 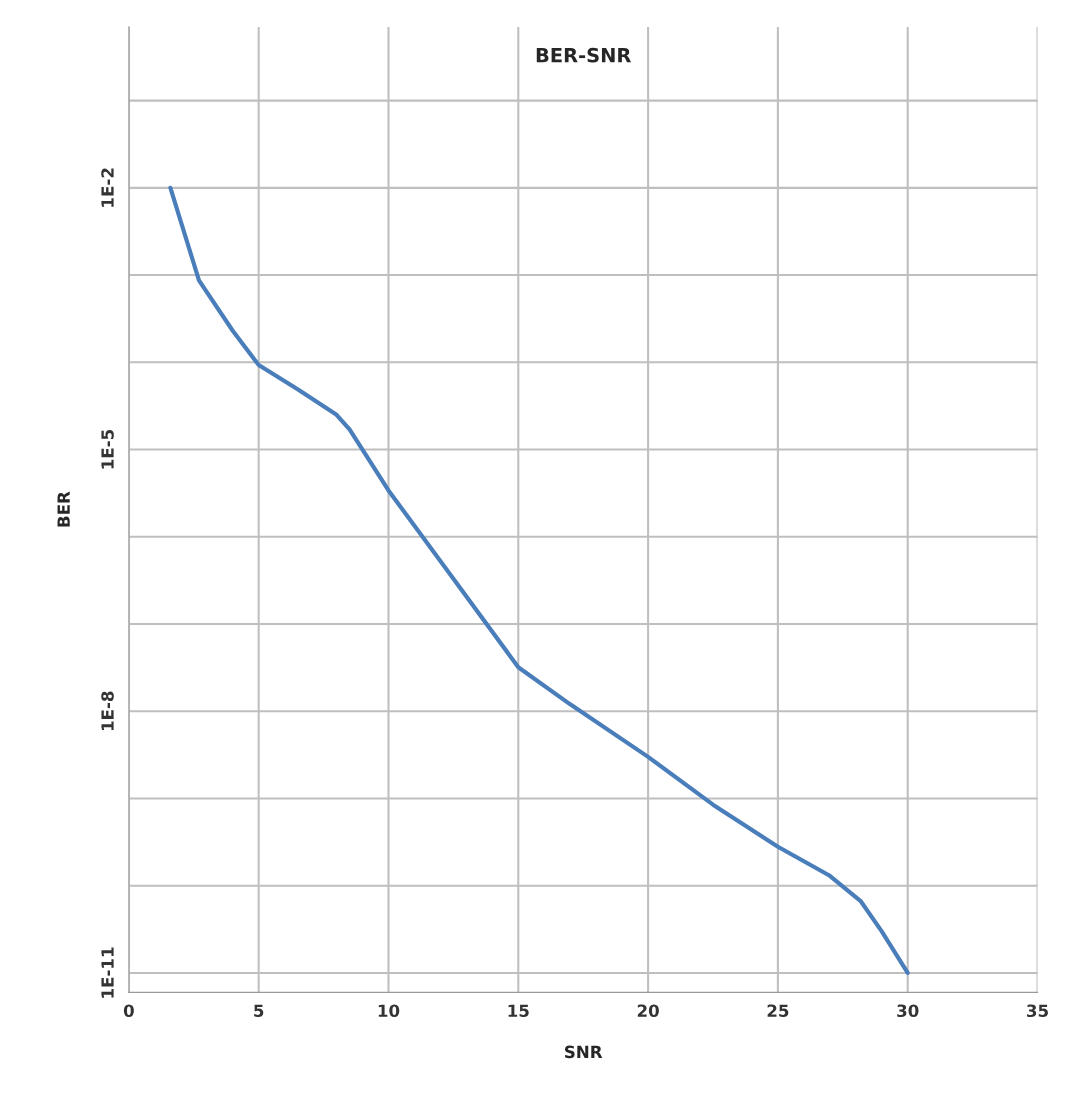 I want to click on text: BER-SNR, so click(x=584, y=55).